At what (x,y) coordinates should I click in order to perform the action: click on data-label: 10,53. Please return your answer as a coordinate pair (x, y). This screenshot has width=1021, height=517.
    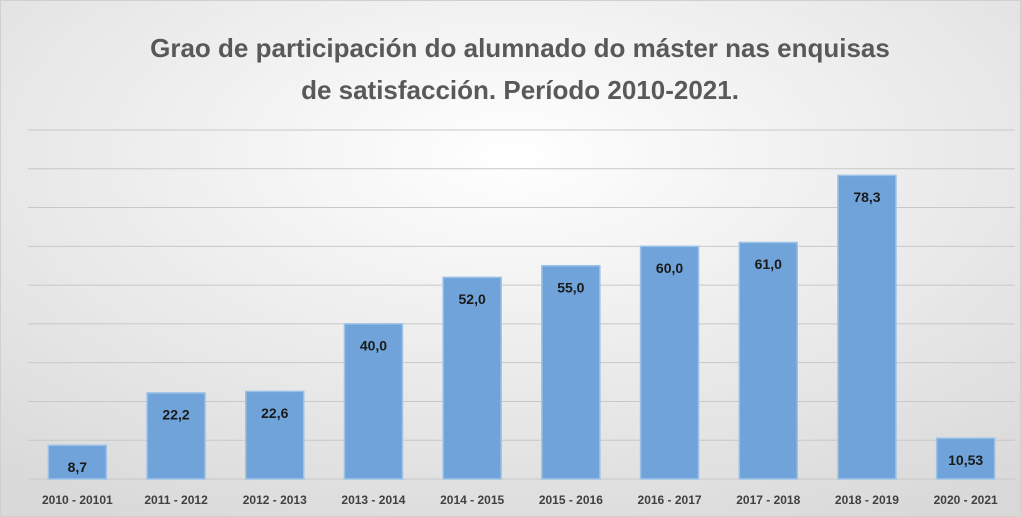
    Looking at the image, I should click on (965, 460).